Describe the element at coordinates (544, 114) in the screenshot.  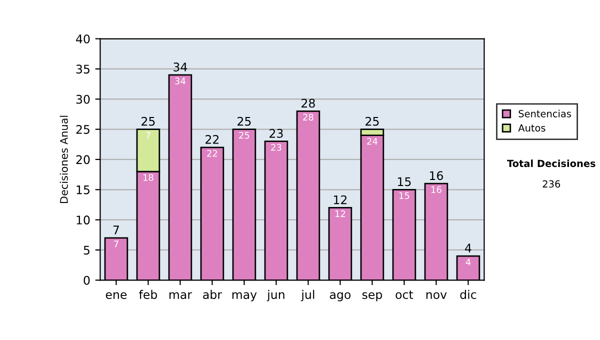
I see `legend-label: Sentencias` at that location.